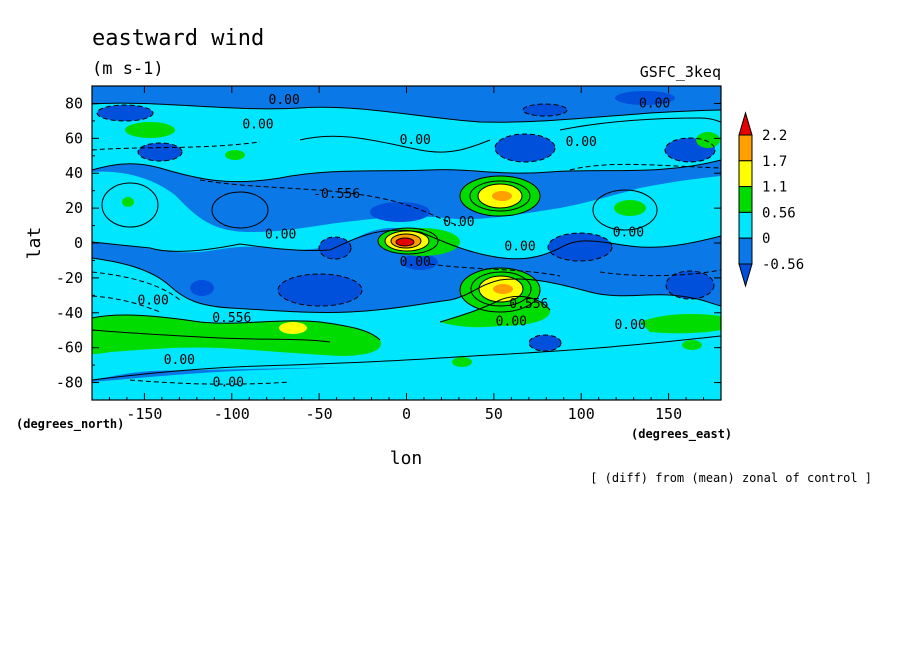 Image resolution: width=904 pixels, height=654 pixels. Describe the element at coordinates (406, 369) in the screenshot. I see `zone-cyan-polar` at that location.